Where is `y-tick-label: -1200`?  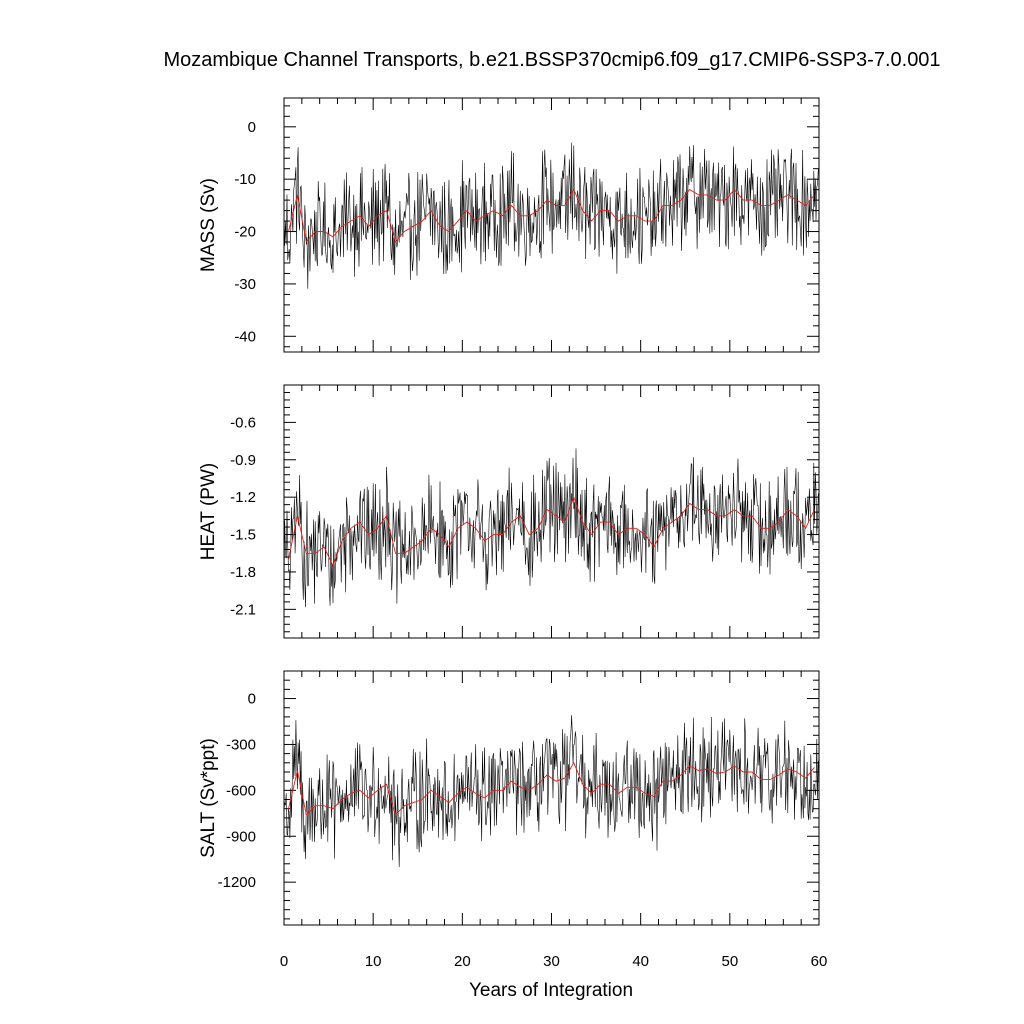
y-tick-label: -1200 is located at coordinates (237, 882).